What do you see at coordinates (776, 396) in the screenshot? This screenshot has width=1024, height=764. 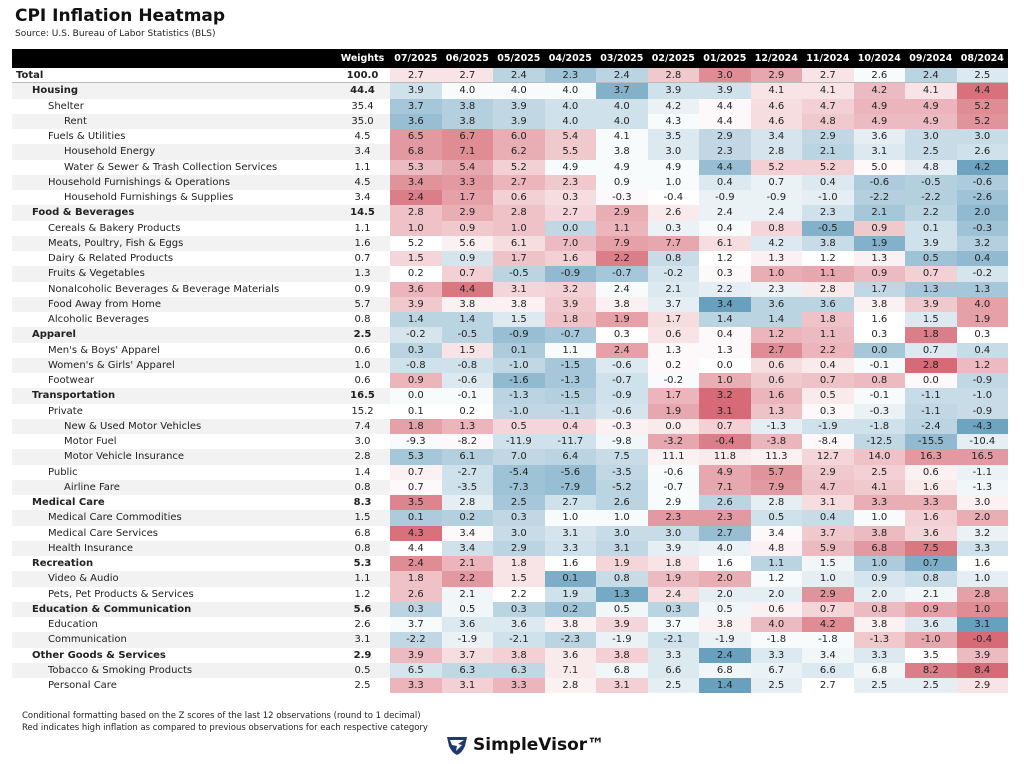 I see `heat-cell: 1.6` at bounding box center [776, 396].